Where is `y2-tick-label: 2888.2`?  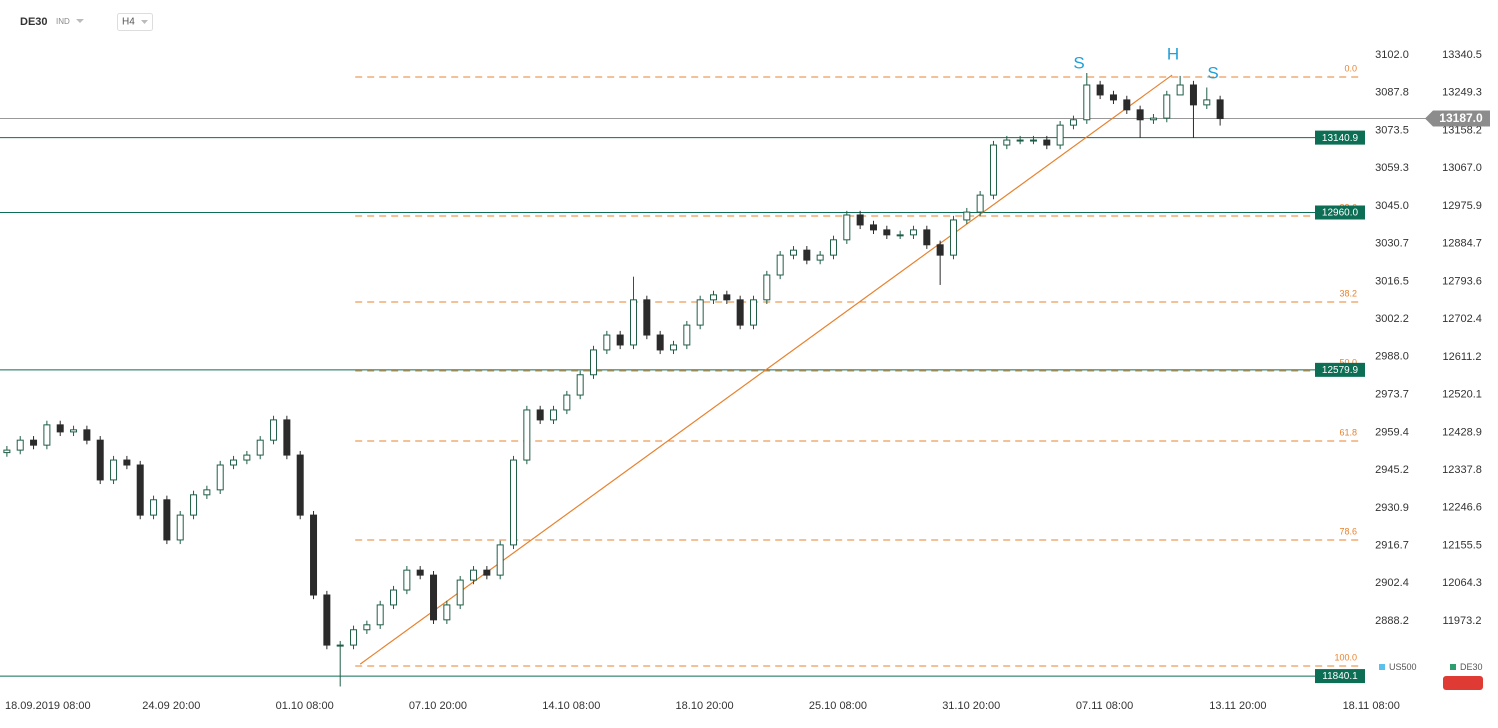
y2-tick-label: 2888.2 is located at coordinates (1392, 621).